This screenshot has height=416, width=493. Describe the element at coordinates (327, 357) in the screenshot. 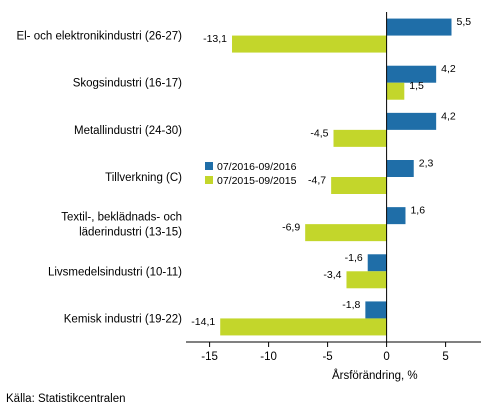

I see `x-tick-label: -5` at that location.